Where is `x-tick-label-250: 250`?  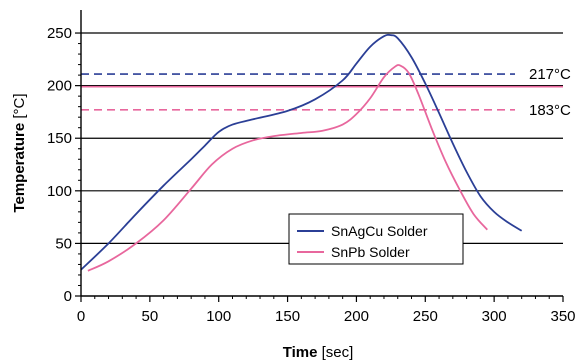 x-tick-label-250: 250 is located at coordinates (425, 316).